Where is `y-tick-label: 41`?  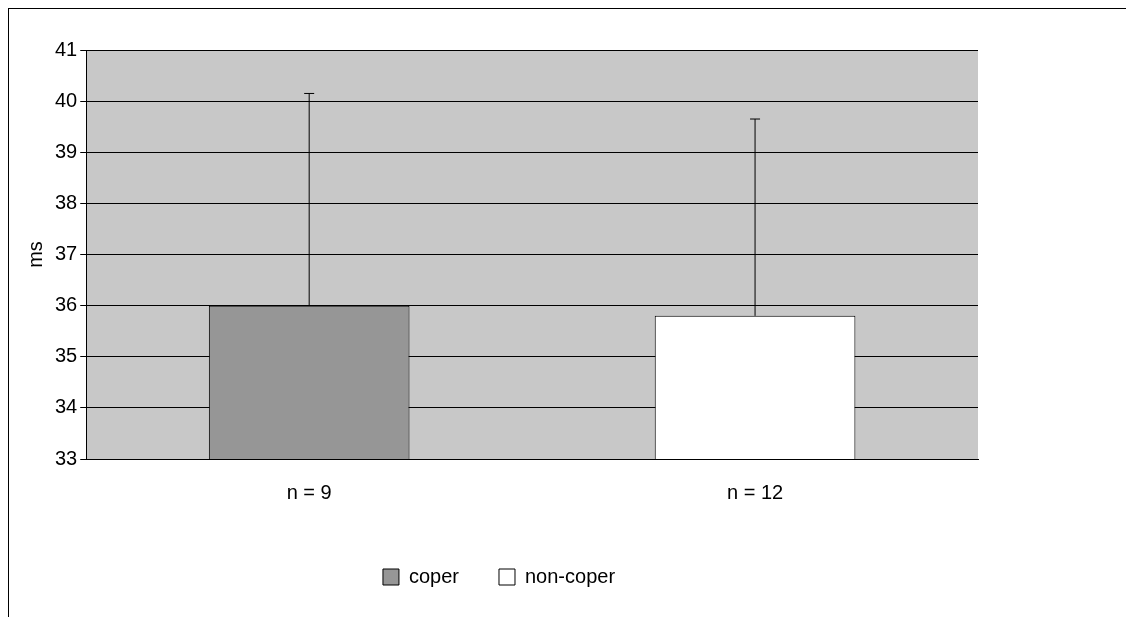
y-tick-label: 41 is located at coordinates (66, 48).